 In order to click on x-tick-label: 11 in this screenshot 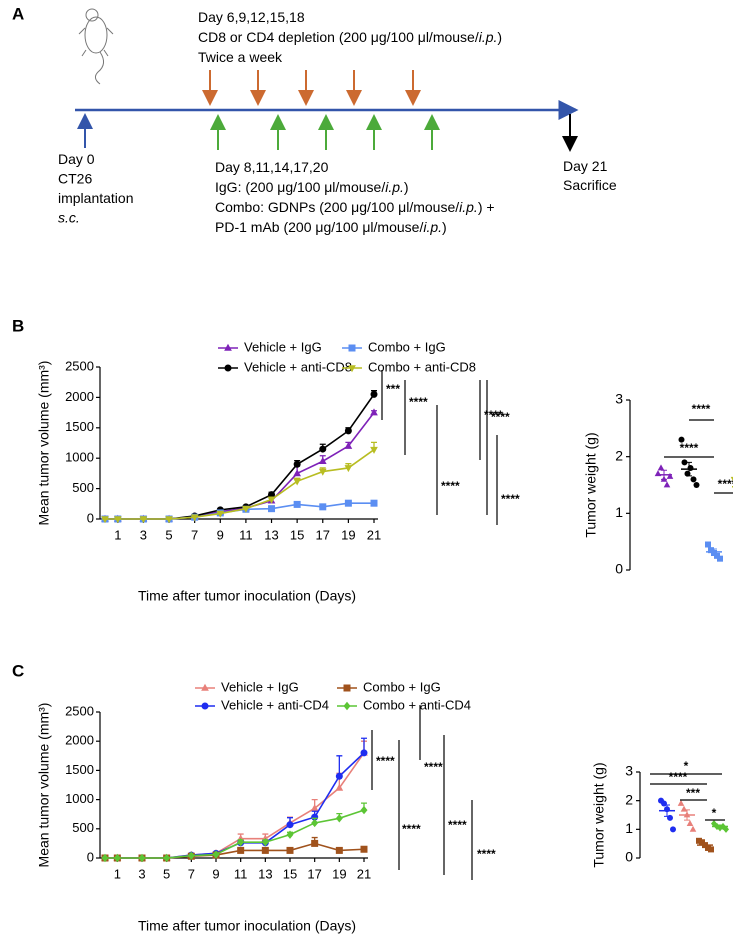, I will do `click(241, 873)`.